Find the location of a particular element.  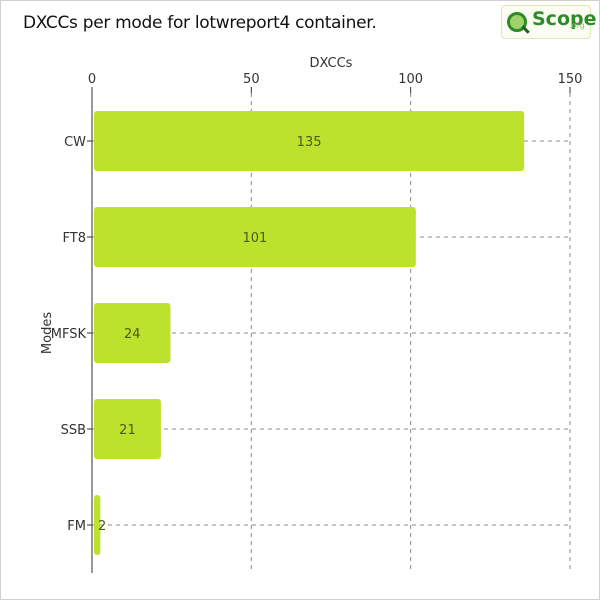

y-tick-label: FT8 is located at coordinates (74, 238).